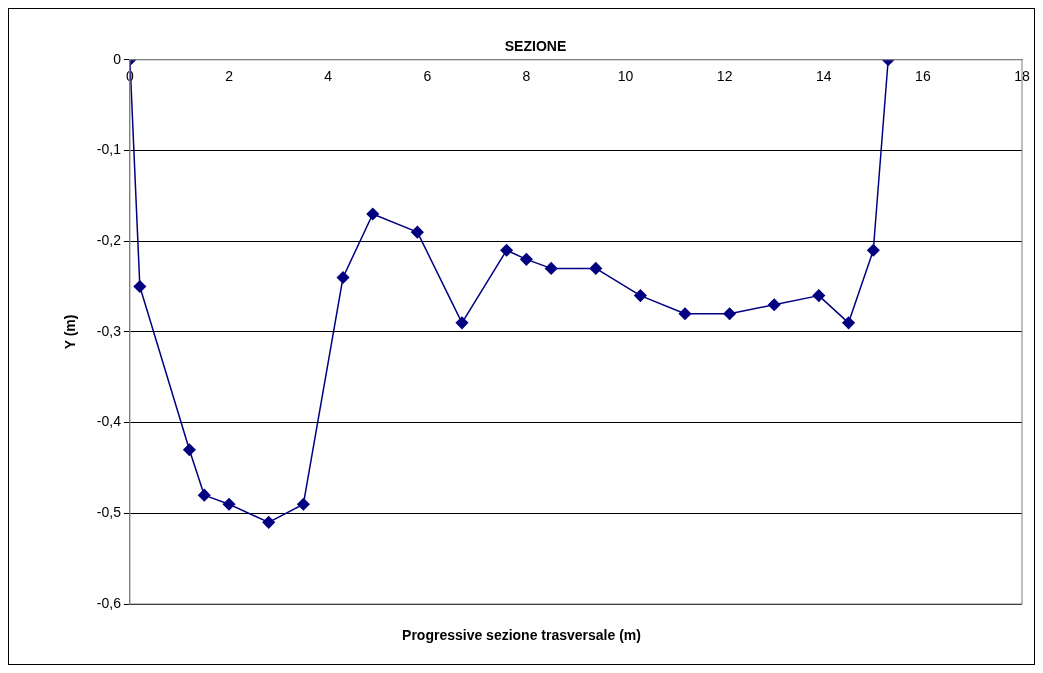 The image size is (1043, 673). What do you see at coordinates (109, 602) in the screenshot?
I see `y-tick-label: -0,6` at bounding box center [109, 602].